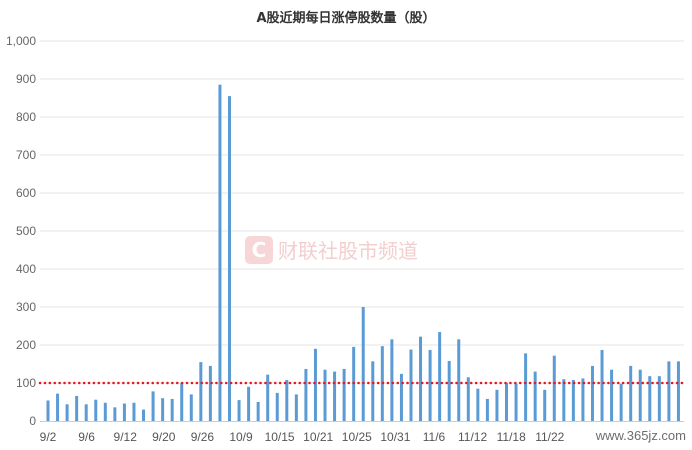 The width and height of the screenshot is (692, 450). I want to click on y-axis-ticks: 0 100 200 300 400 500 600 700 800 900 1,000, so click(21, 231).